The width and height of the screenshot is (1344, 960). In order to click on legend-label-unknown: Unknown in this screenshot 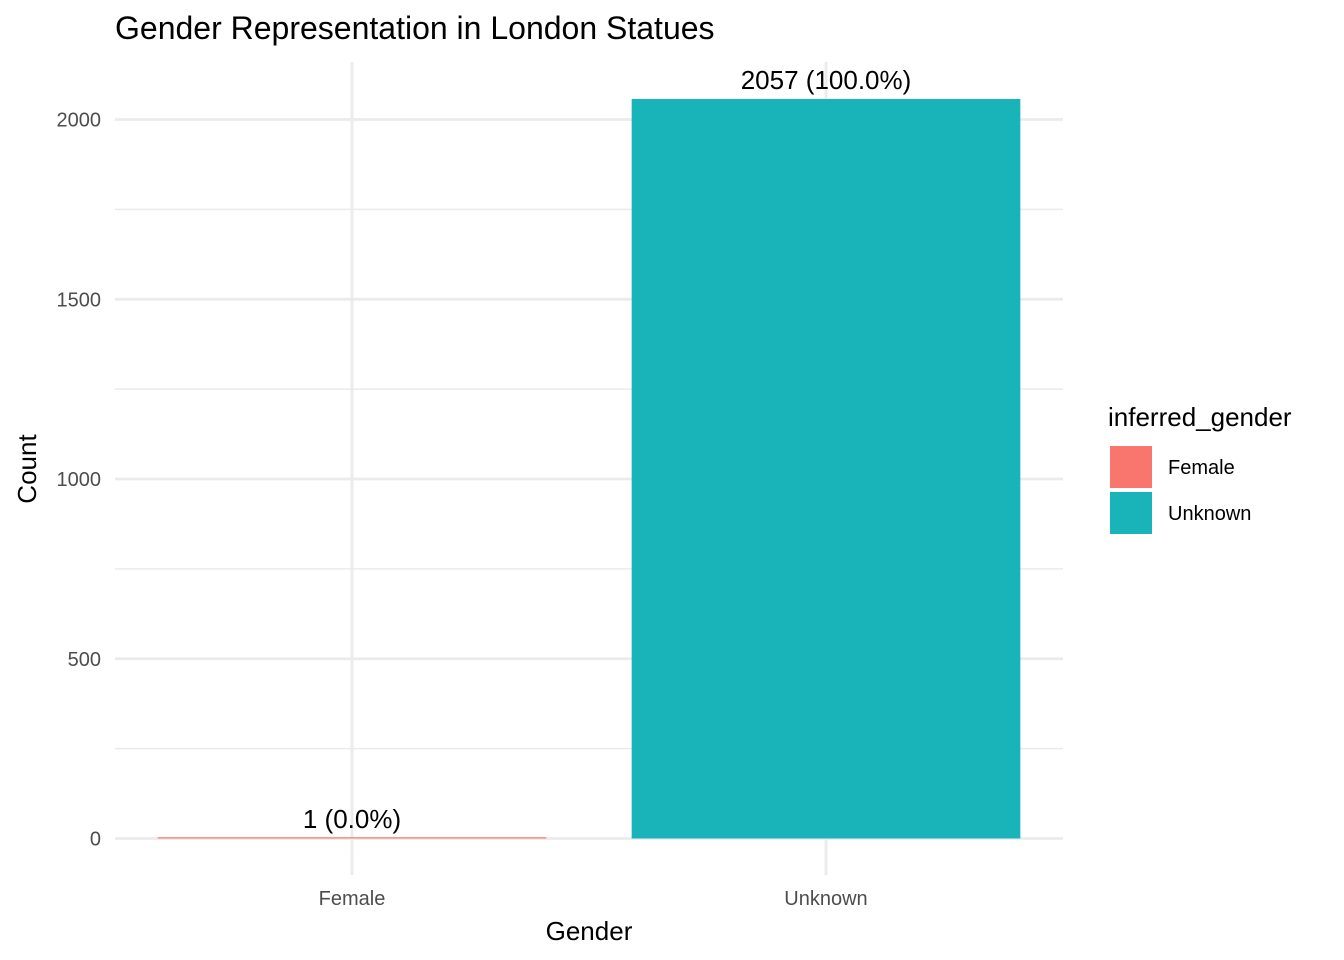, I will do `click(1209, 514)`.